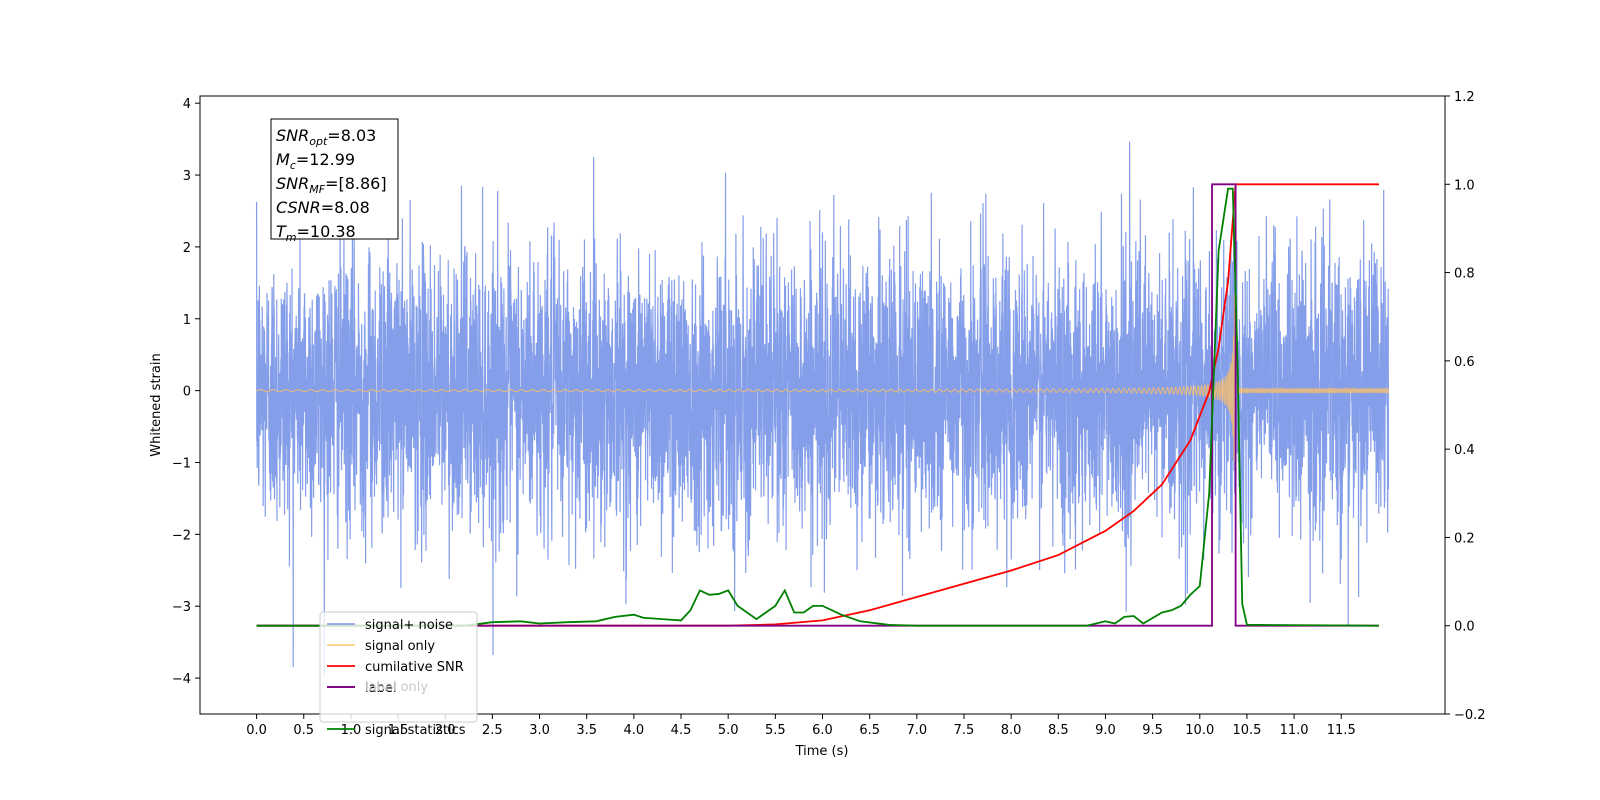 The width and height of the screenshot is (1600, 800). What do you see at coordinates (1470, 715) in the screenshot?
I see `y-tick-label-right: −0.2` at bounding box center [1470, 715].